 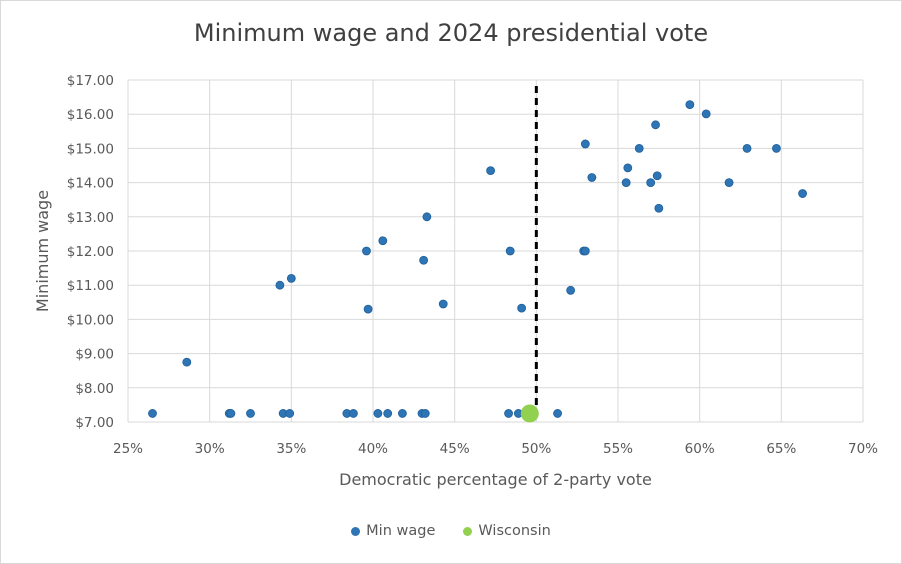 I want to click on y-tick-label: $9.00, so click(x=94, y=355).